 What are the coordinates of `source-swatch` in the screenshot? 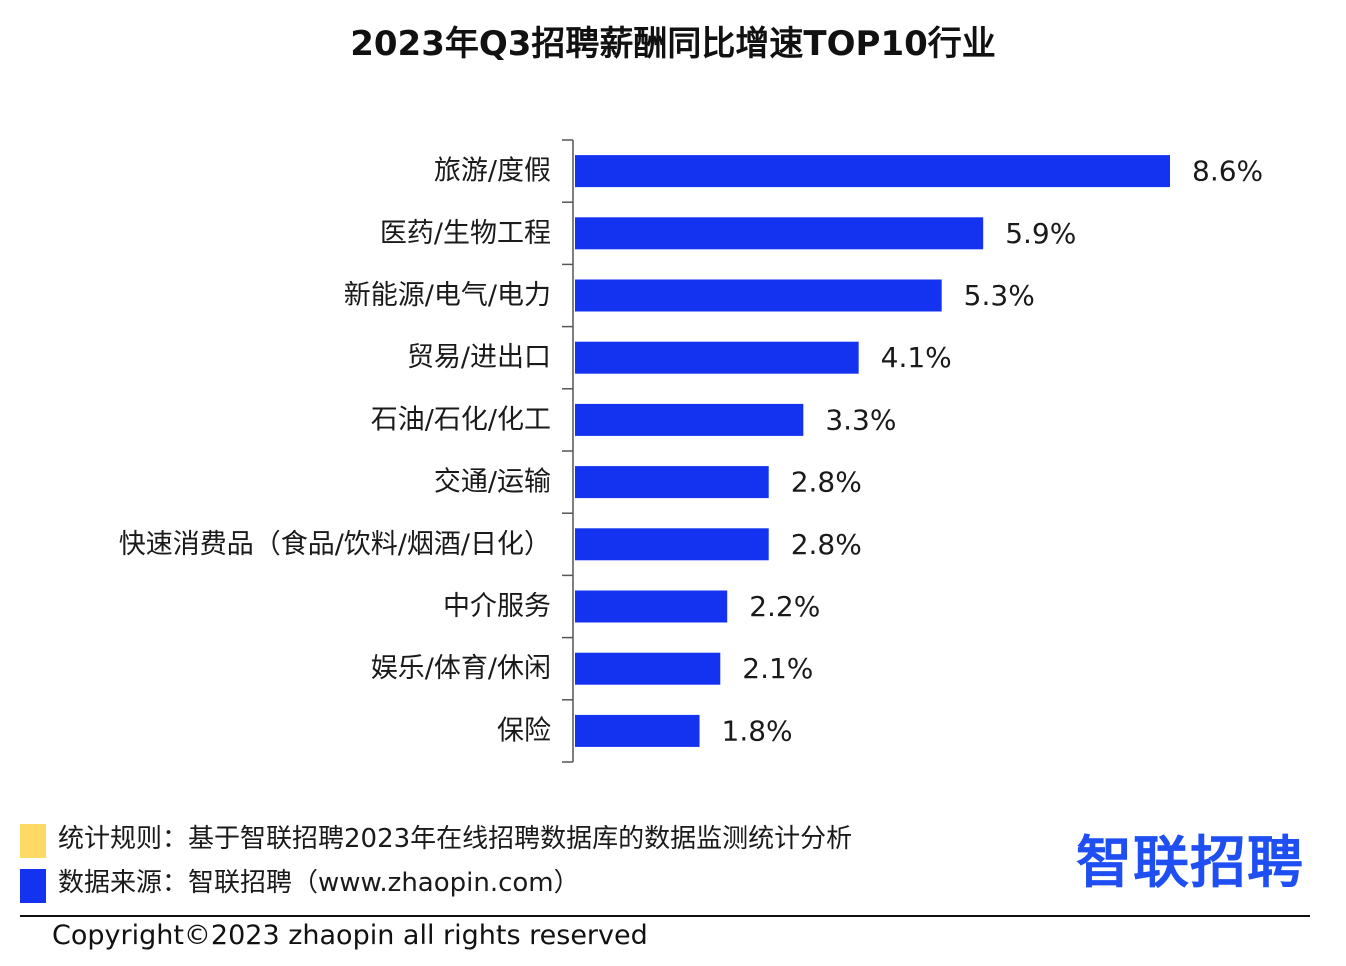 It's located at (33, 886).